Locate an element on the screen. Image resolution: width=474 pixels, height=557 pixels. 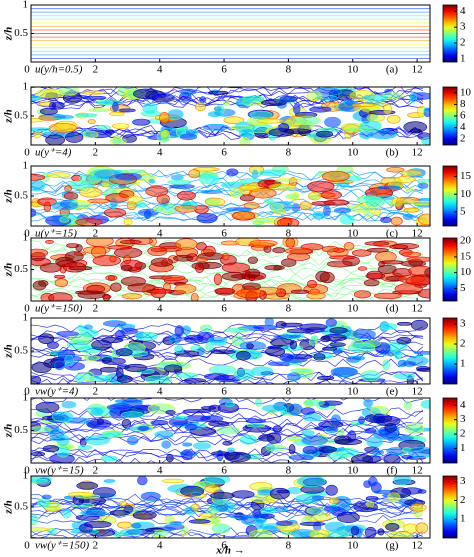
x-tick-label: 12 is located at coordinates (417, 309).